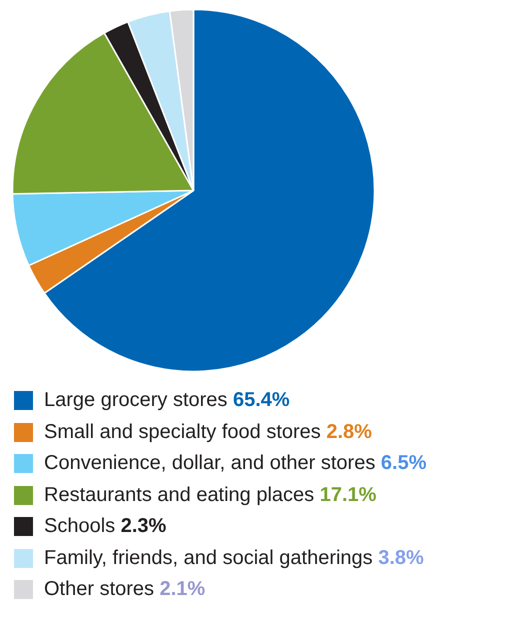 Image resolution: width=515 pixels, height=630 pixels. What do you see at coordinates (183, 589) in the screenshot?
I see `data-label: 2.1%` at bounding box center [183, 589].